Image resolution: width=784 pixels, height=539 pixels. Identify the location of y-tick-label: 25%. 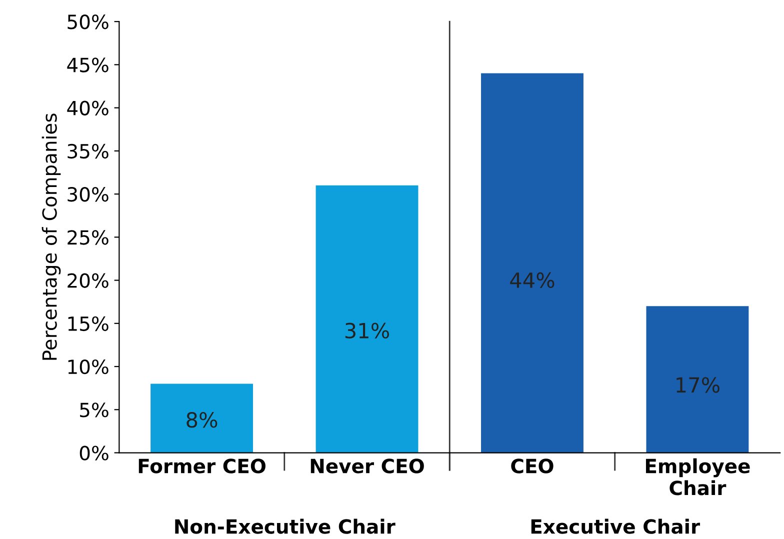
(88, 237).